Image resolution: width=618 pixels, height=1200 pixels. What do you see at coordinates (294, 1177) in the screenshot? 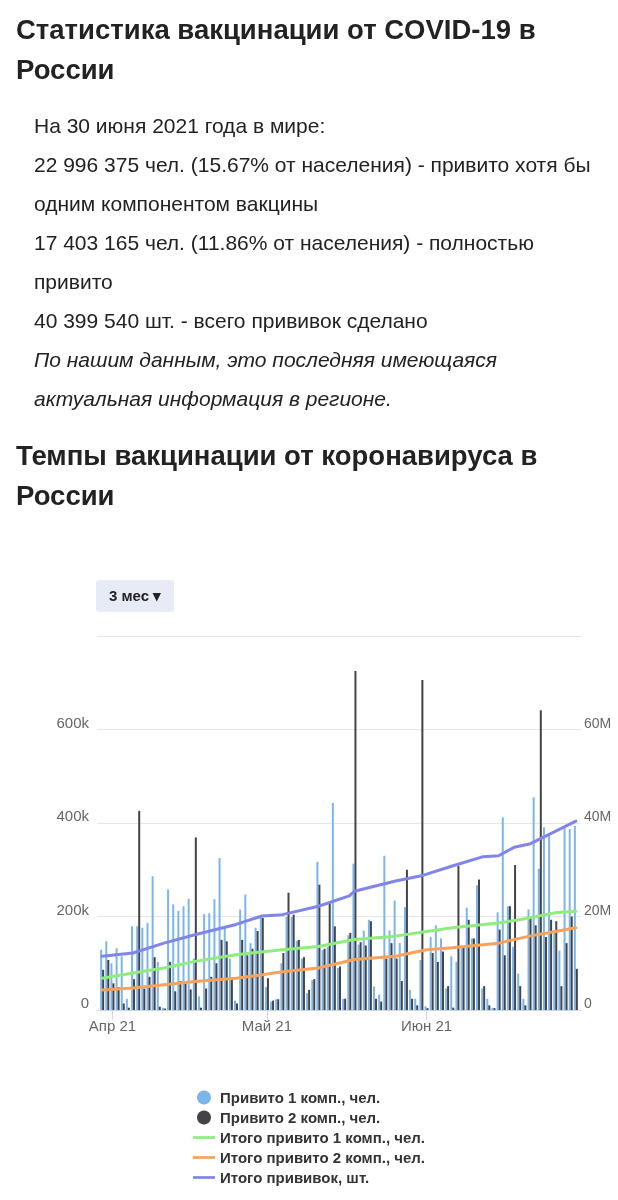
I see `legend-label: Итого прививок, шт.` at bounding box center [294, 1177].